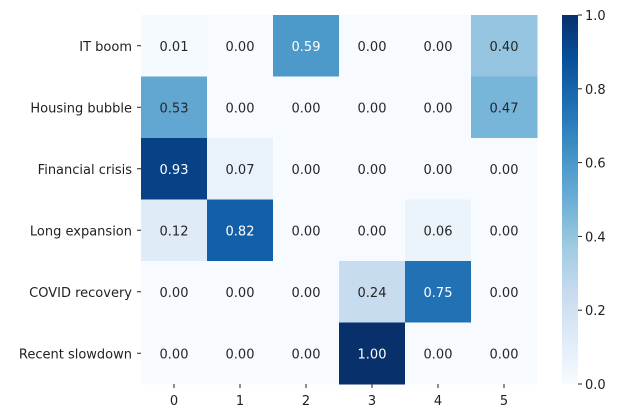 This screenshot has width=622, height=418. What do you see at coordinates (81, 231) in the screenshot?
I see `y-tick-label: Long expansion` at bounding box center [81, 231].